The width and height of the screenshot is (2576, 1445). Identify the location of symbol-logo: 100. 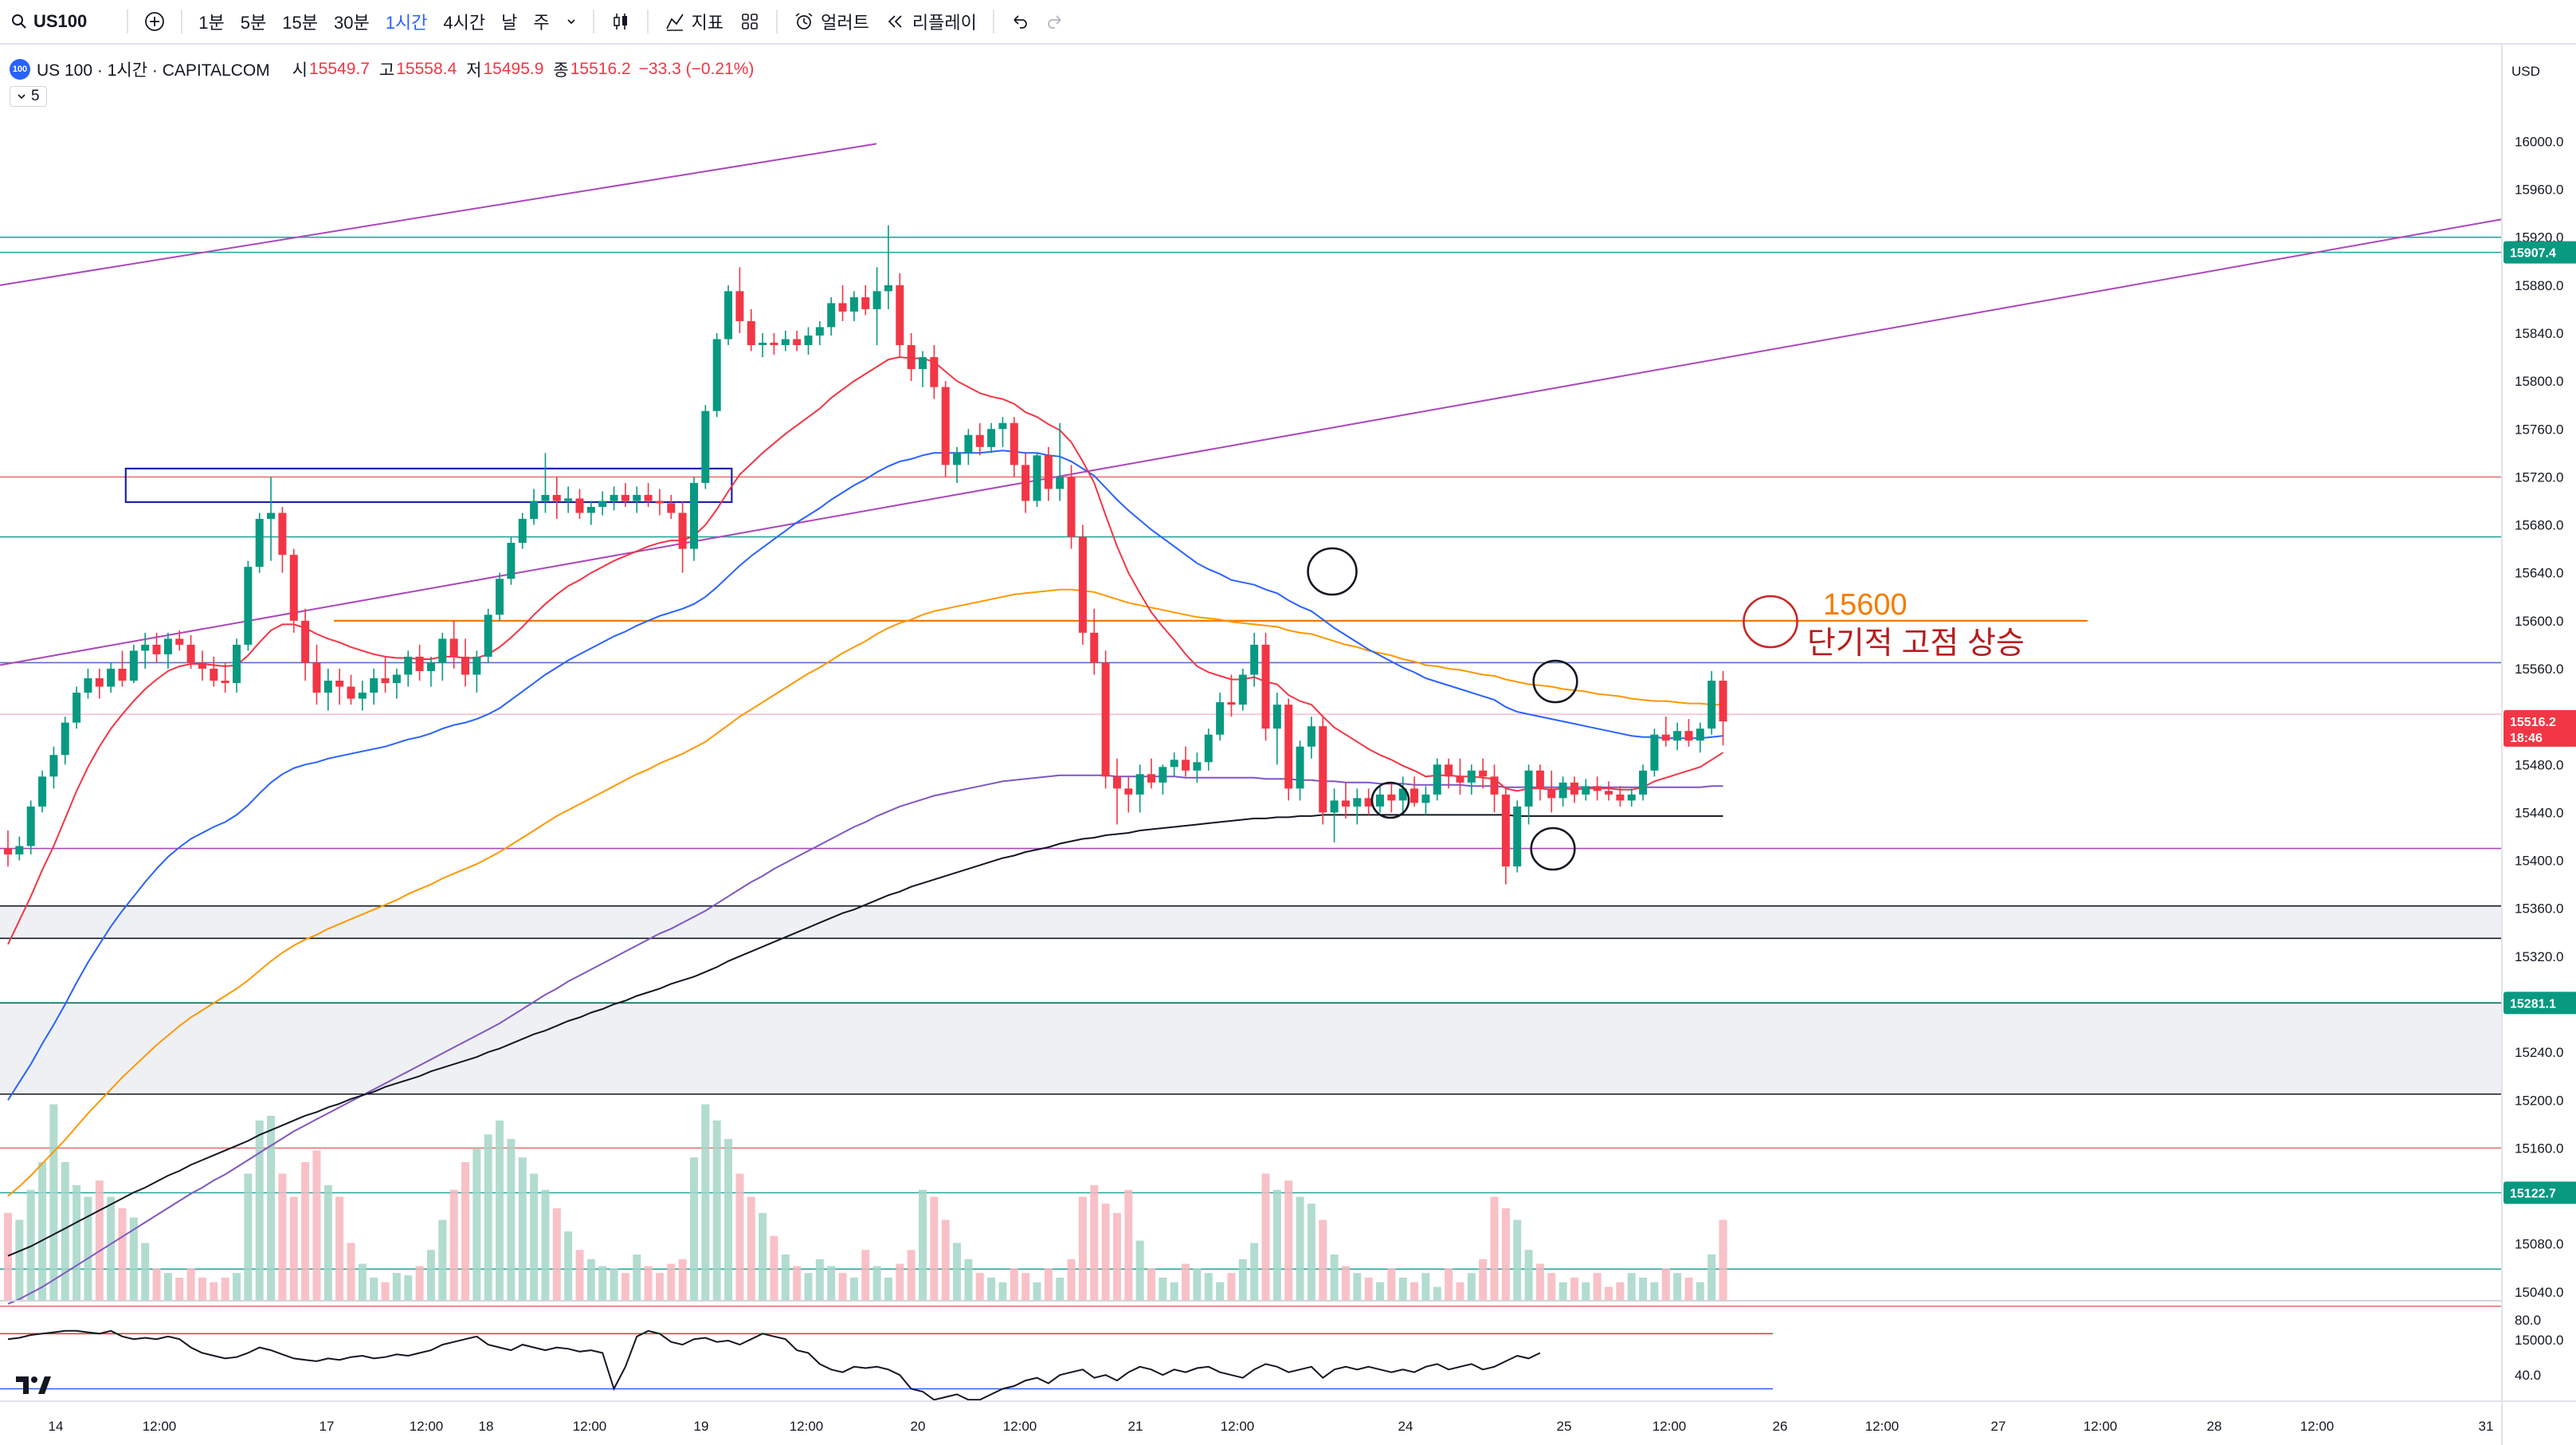
(20, 69).